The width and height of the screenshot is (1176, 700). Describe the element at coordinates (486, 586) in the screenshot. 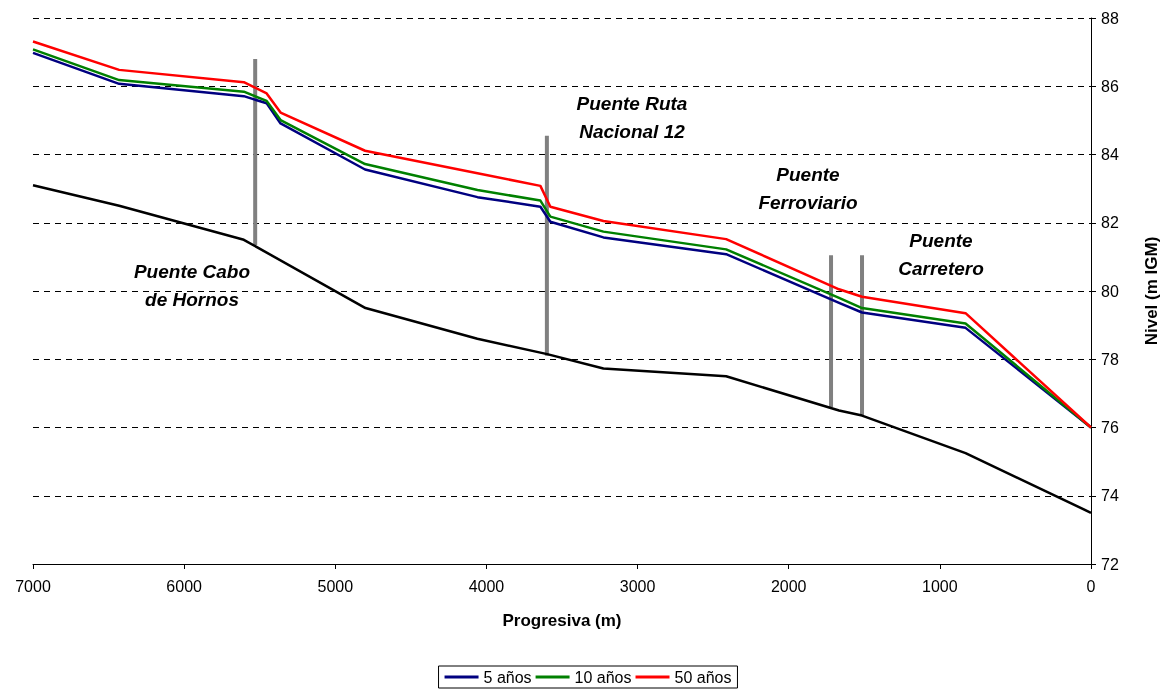

I see `x-tick-label: 4000` at that location.